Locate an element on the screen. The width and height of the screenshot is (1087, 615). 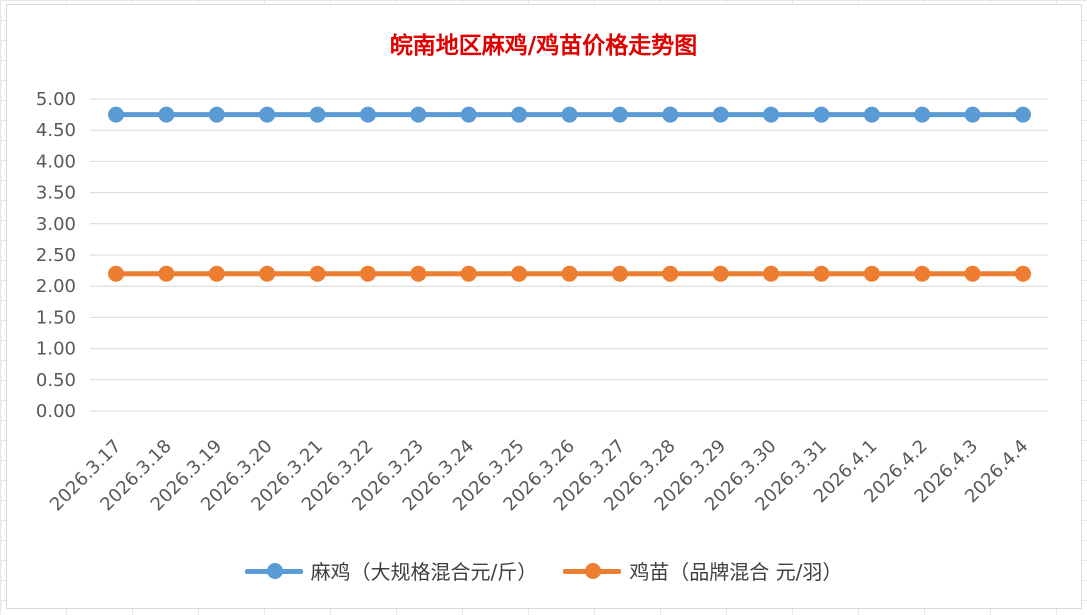
chart-title: 皖南地区麻鸡/鸡苗价格走势图 is located at coordinates (543, 45).